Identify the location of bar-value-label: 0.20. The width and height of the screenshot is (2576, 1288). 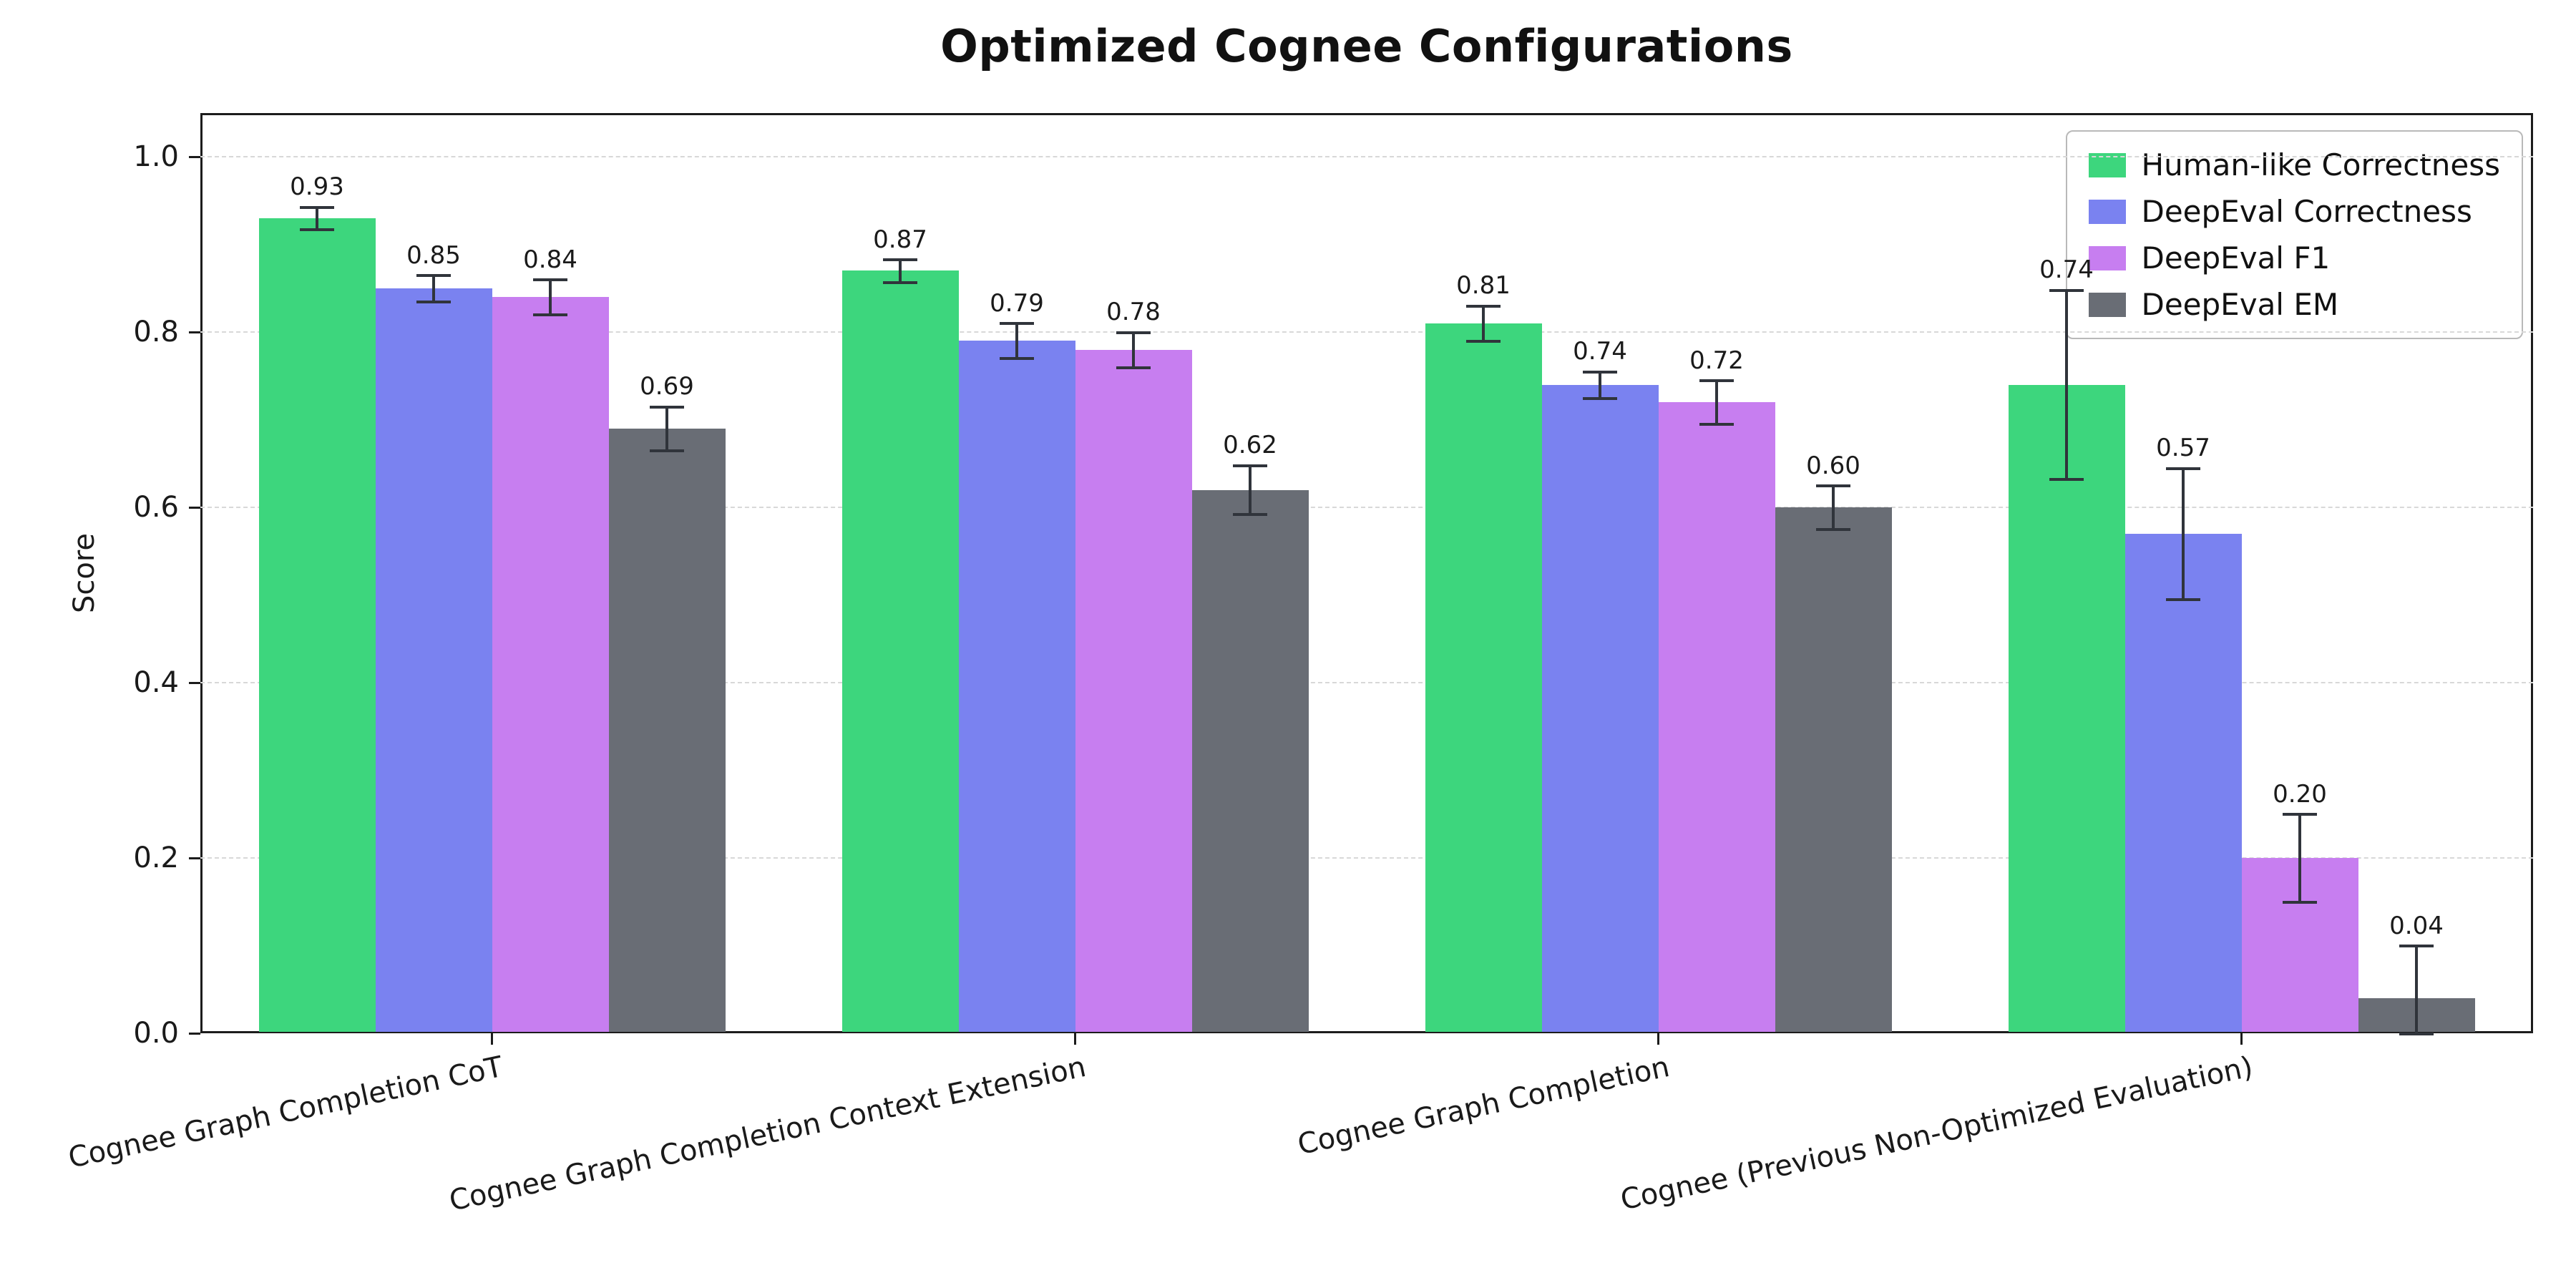
(2300, 794).